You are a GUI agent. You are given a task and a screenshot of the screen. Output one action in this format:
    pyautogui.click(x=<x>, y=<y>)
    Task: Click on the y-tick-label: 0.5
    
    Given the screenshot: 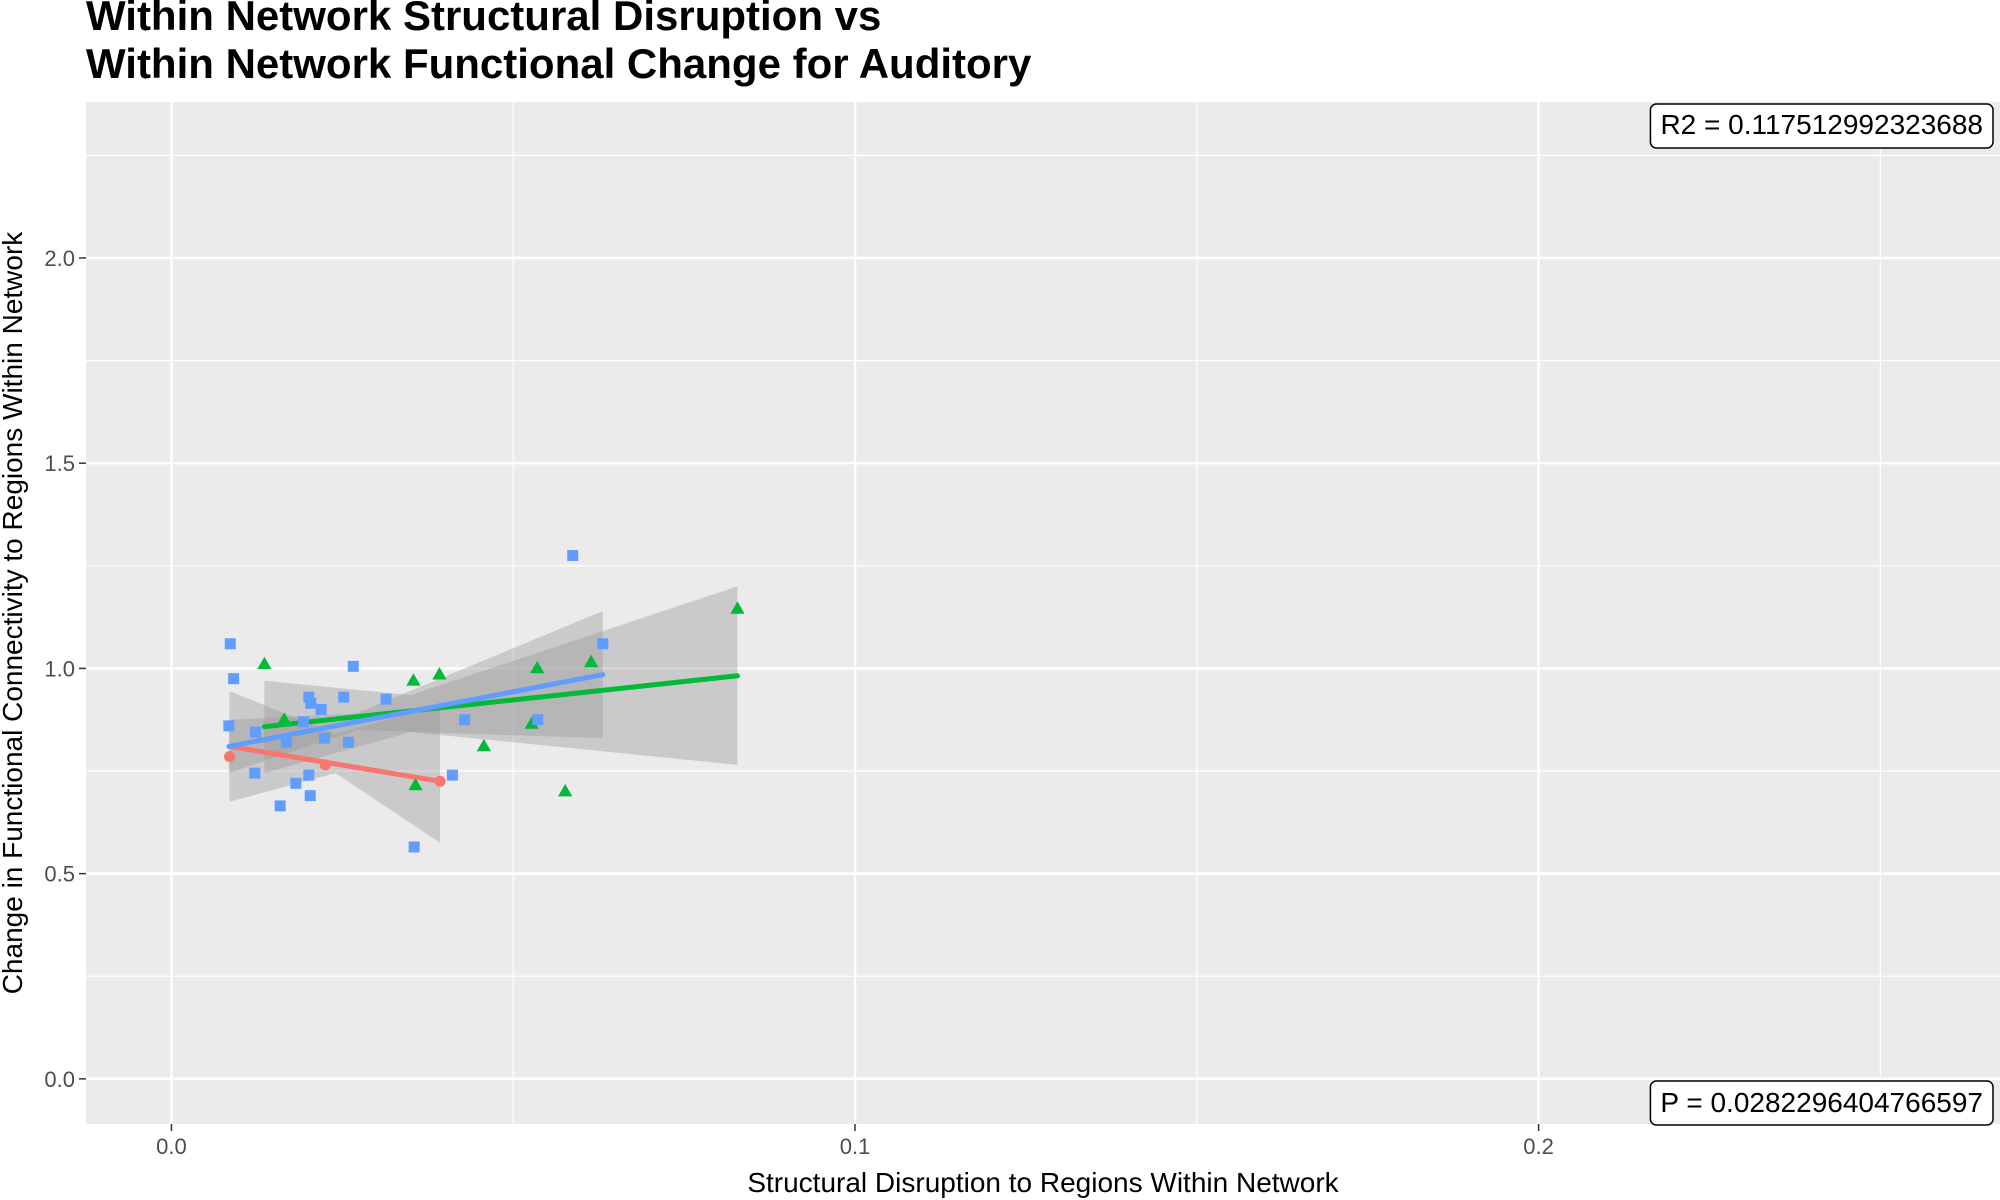 What is the action you would take?
    pyautogui.click(x=59, y=874)
    